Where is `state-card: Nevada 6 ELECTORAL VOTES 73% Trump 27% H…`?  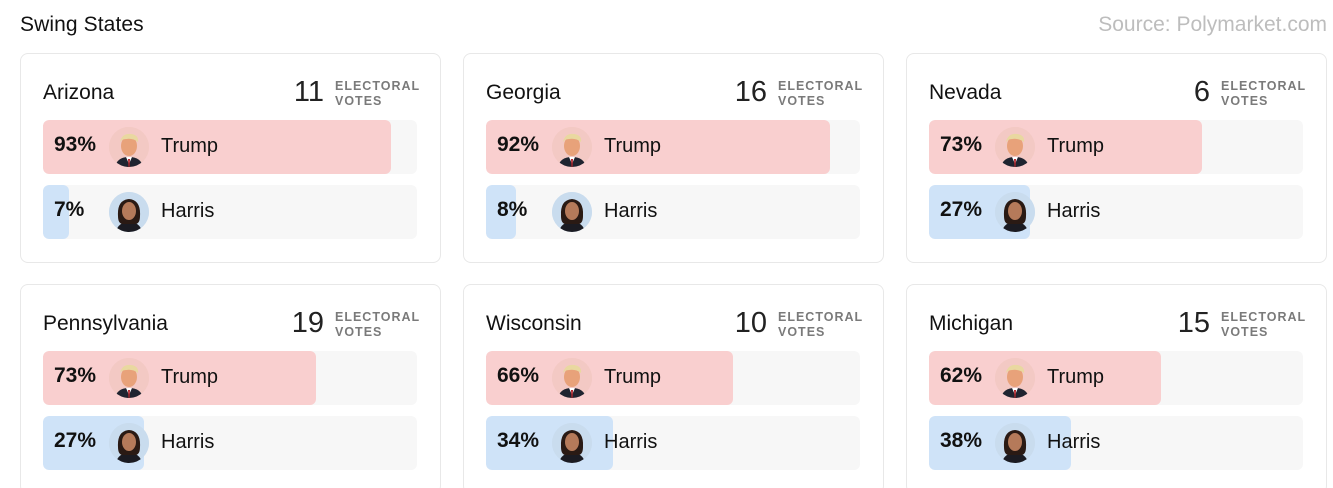 state-card: Nevada 6 ELECTORAL VOTES 73% Trump 27% H… is located at coordinates (1116, 158).